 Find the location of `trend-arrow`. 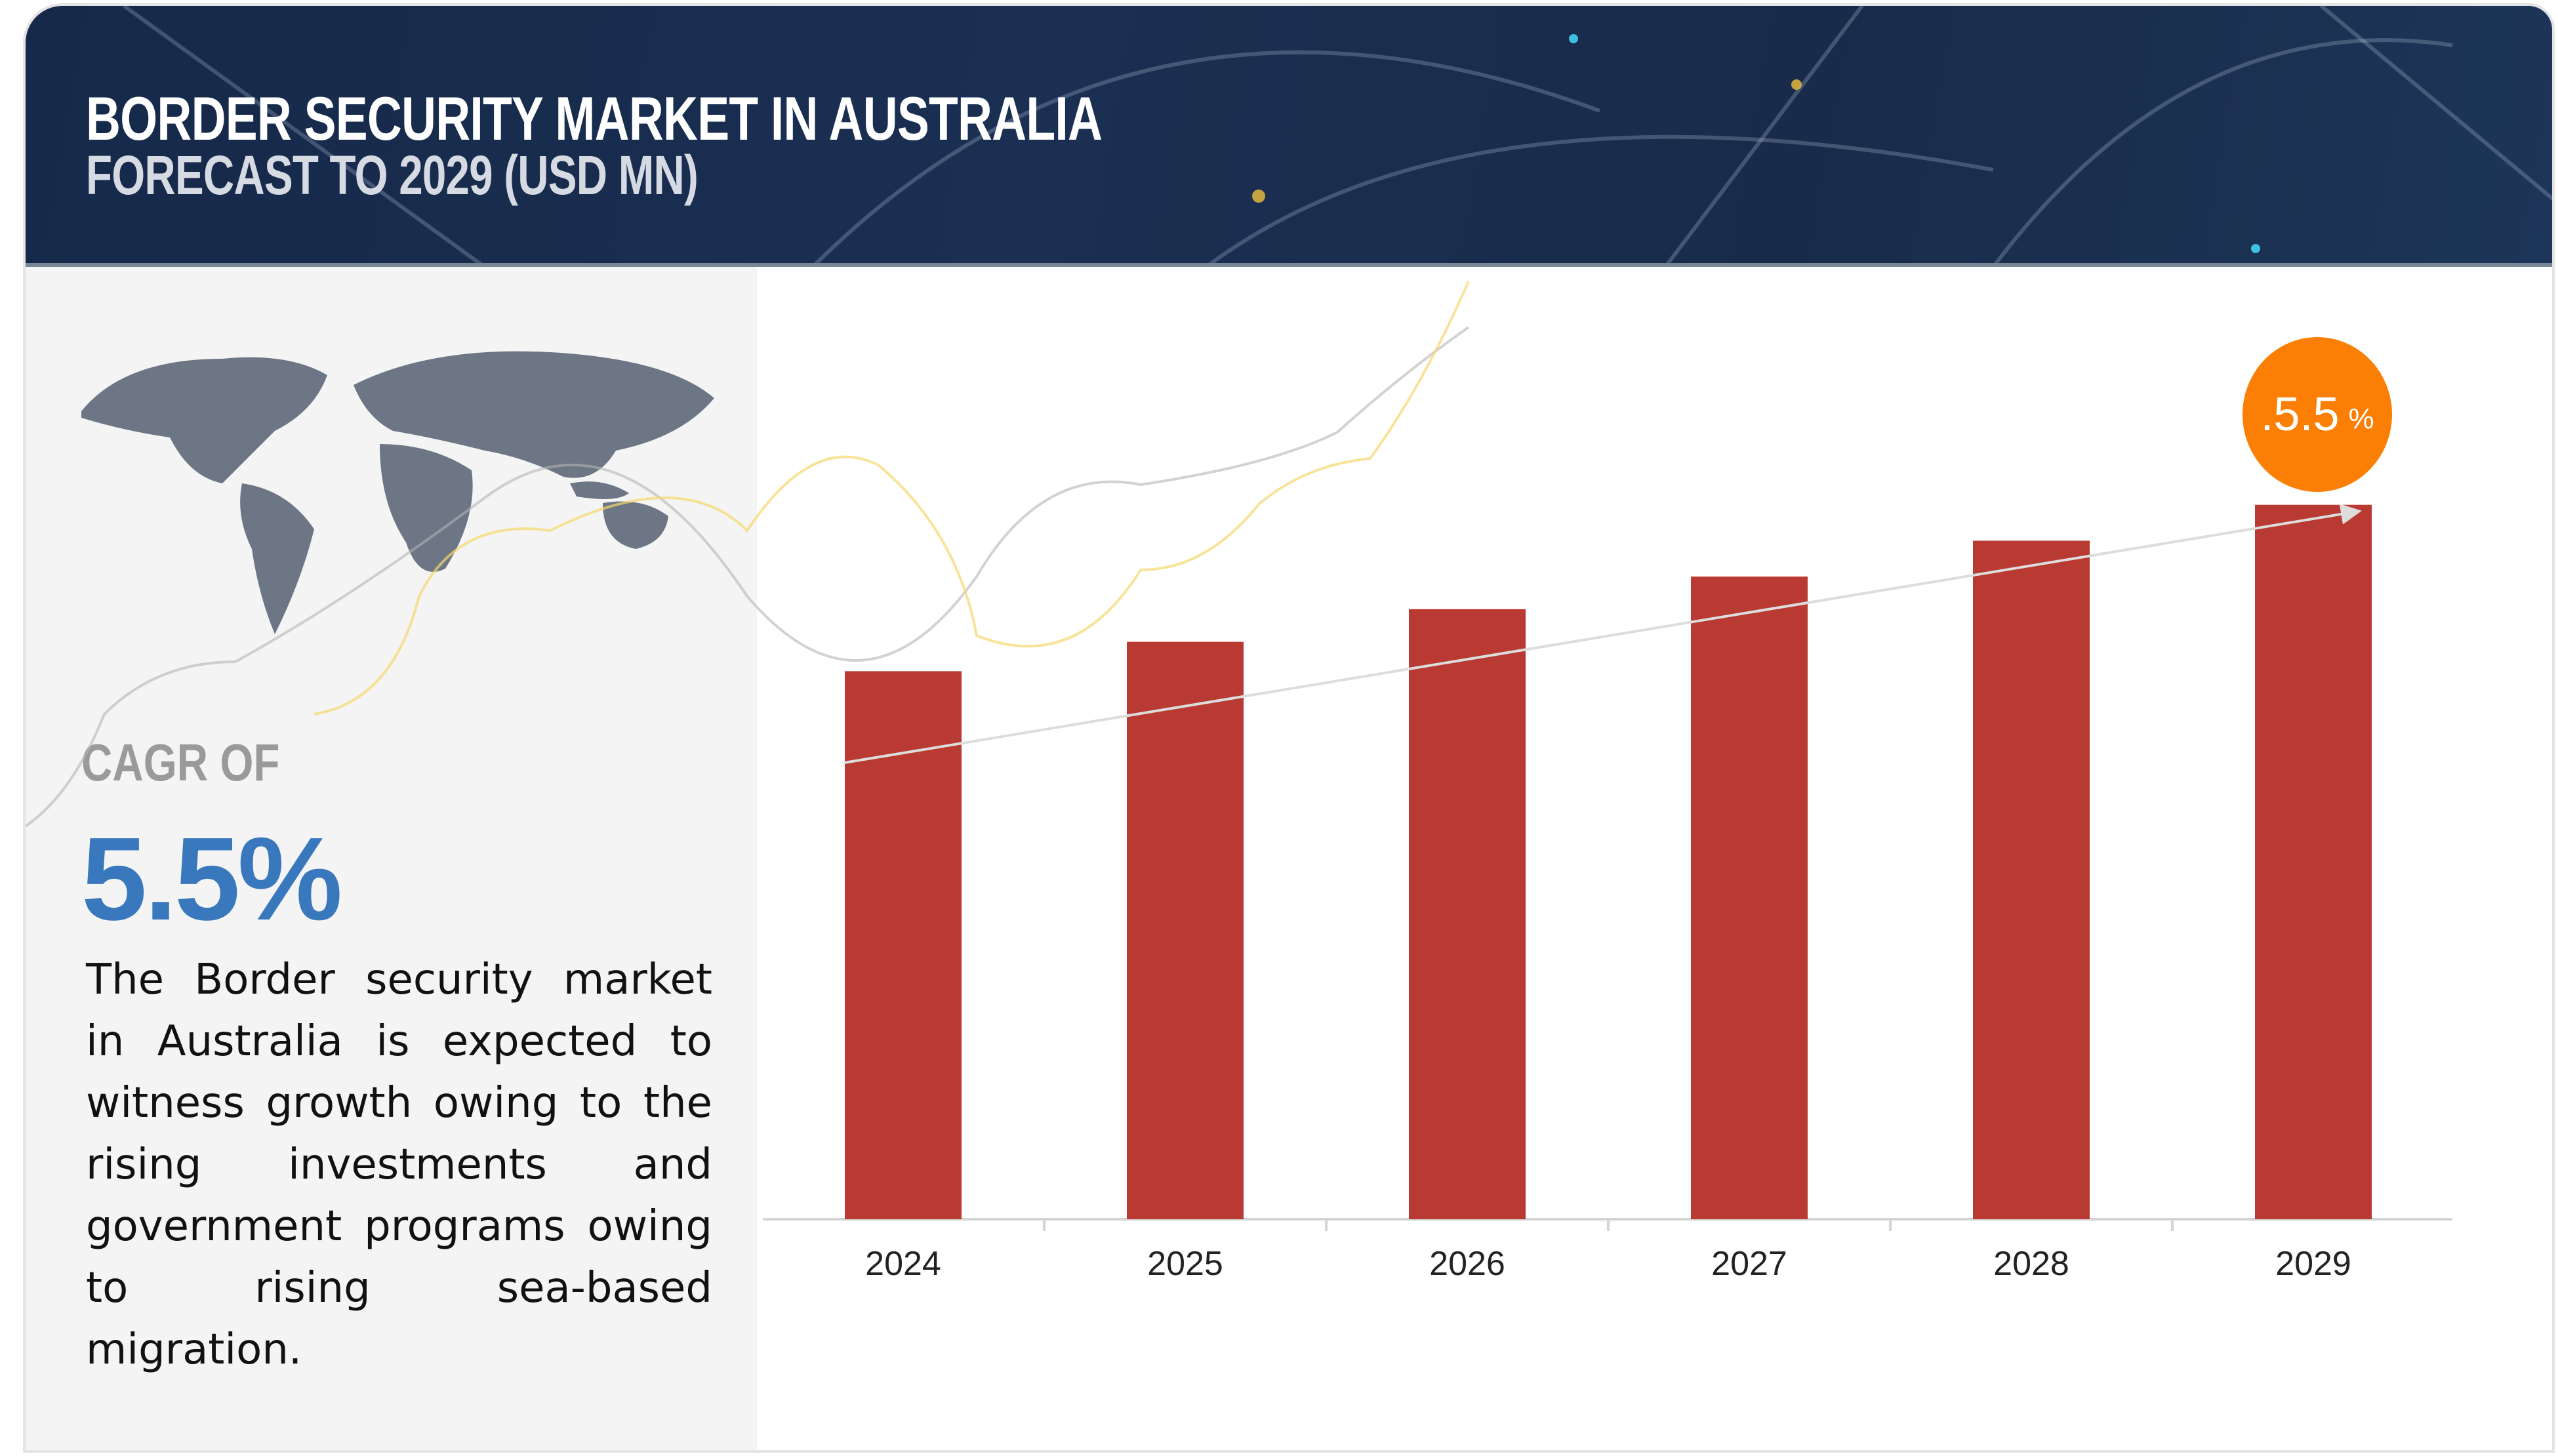

trend-arrow is located at coordinates (1602, 634).